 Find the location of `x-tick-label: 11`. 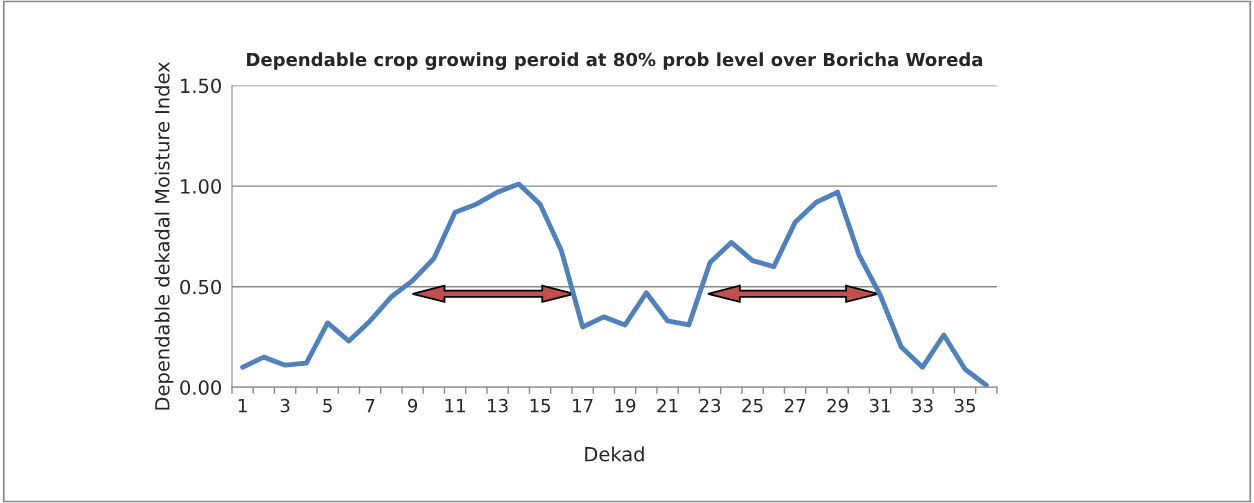

x-tick-label: 11 is located at coordinates (455, 405).